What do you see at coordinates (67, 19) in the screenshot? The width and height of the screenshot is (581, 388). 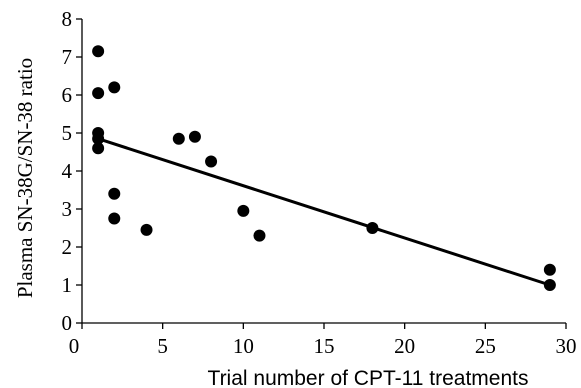 I see `y-tick-label: 8` at bounding box center [67, 19].